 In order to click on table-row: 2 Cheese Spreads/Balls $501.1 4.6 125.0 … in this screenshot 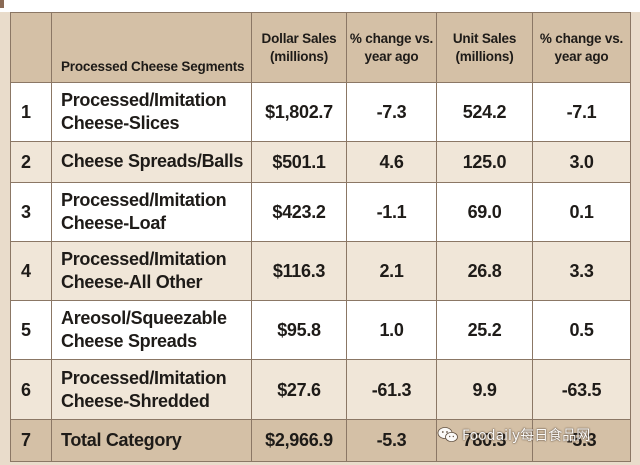, I will do `click(320, 162)`.